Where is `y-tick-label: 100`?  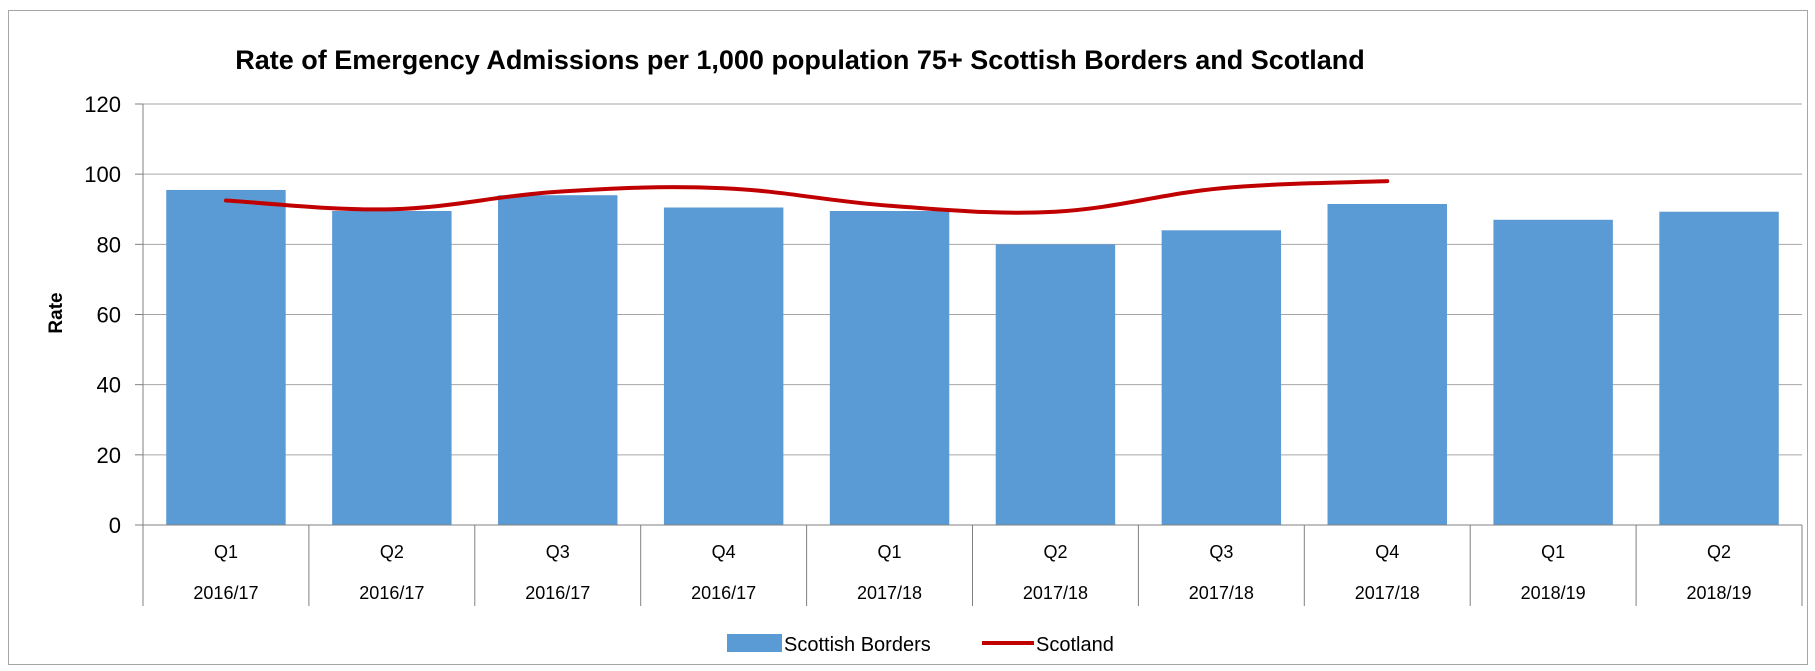 y-tick-label: 100 is located at coordinates (102, 174).